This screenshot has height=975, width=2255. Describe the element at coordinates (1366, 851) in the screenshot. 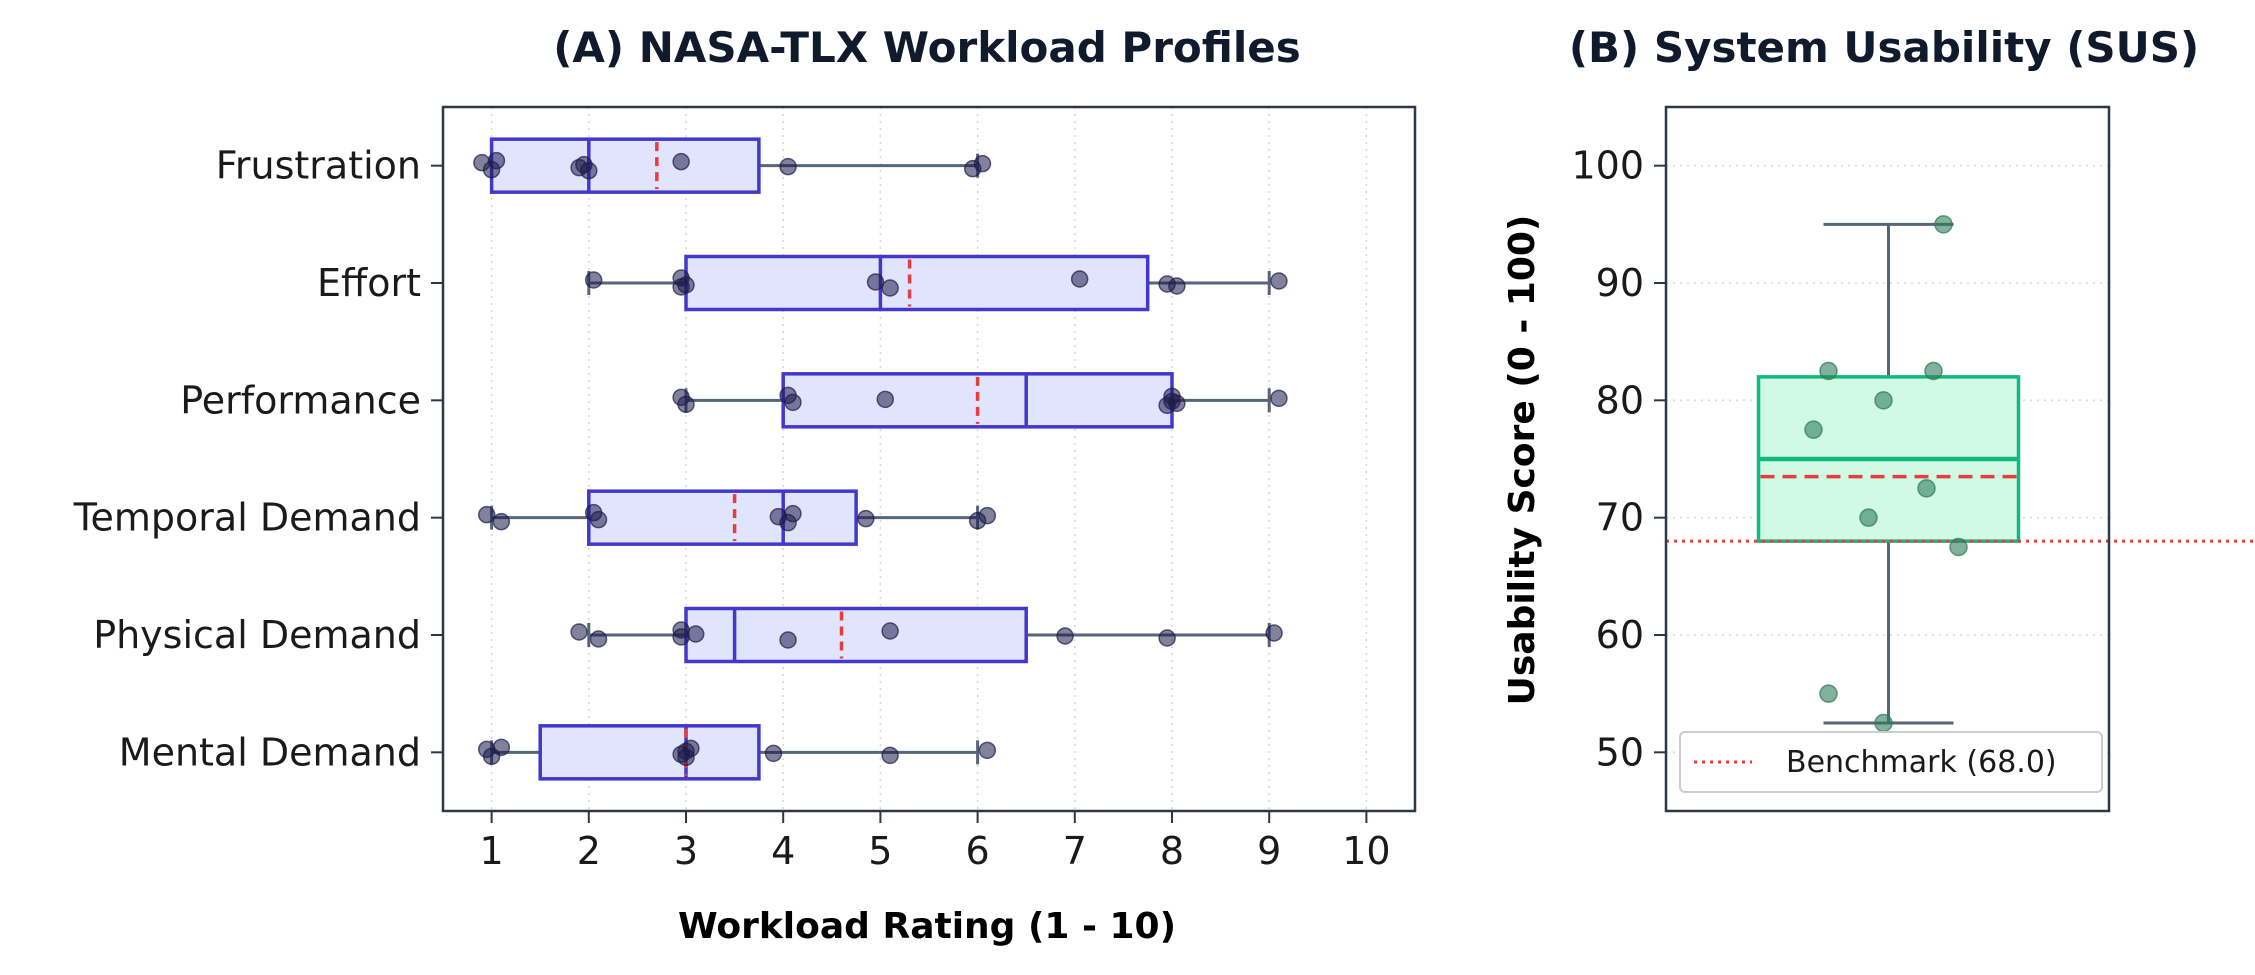

I see `x-tick-label: 10` at that location.